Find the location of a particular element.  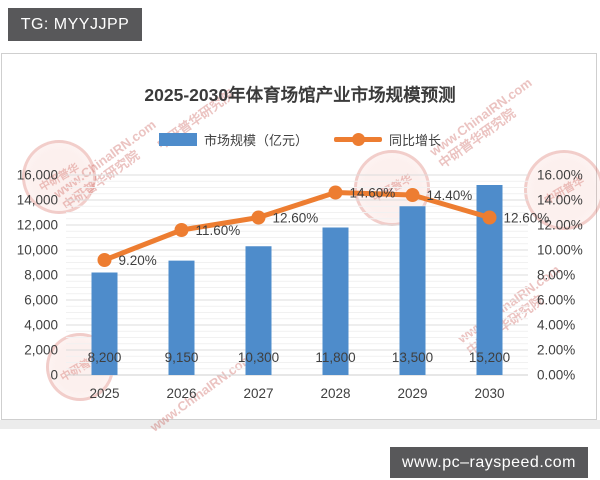

x-axis-label: 2028 is located at coordinates (335, 393).